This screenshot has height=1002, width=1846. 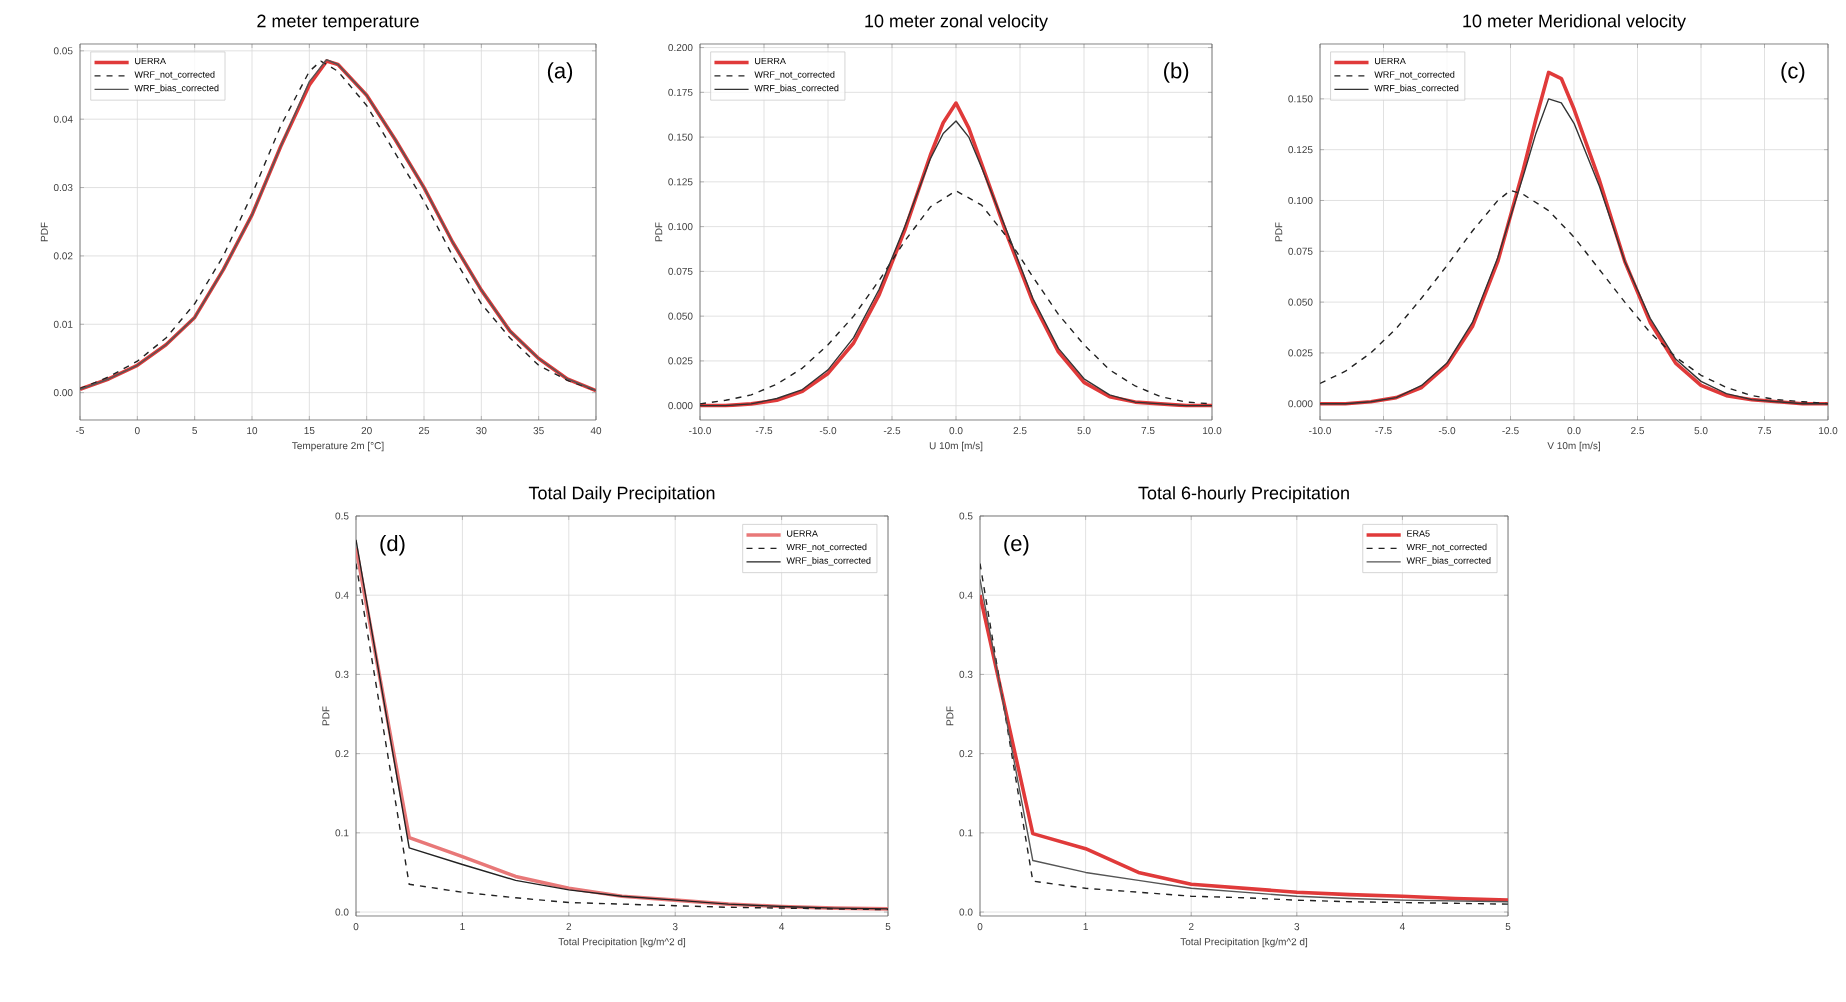 What do you see at coordinates (956, 22) in the screenshot?
I see `chart-title: 10 meter zonal velocity` at bounding box center [956, 22].